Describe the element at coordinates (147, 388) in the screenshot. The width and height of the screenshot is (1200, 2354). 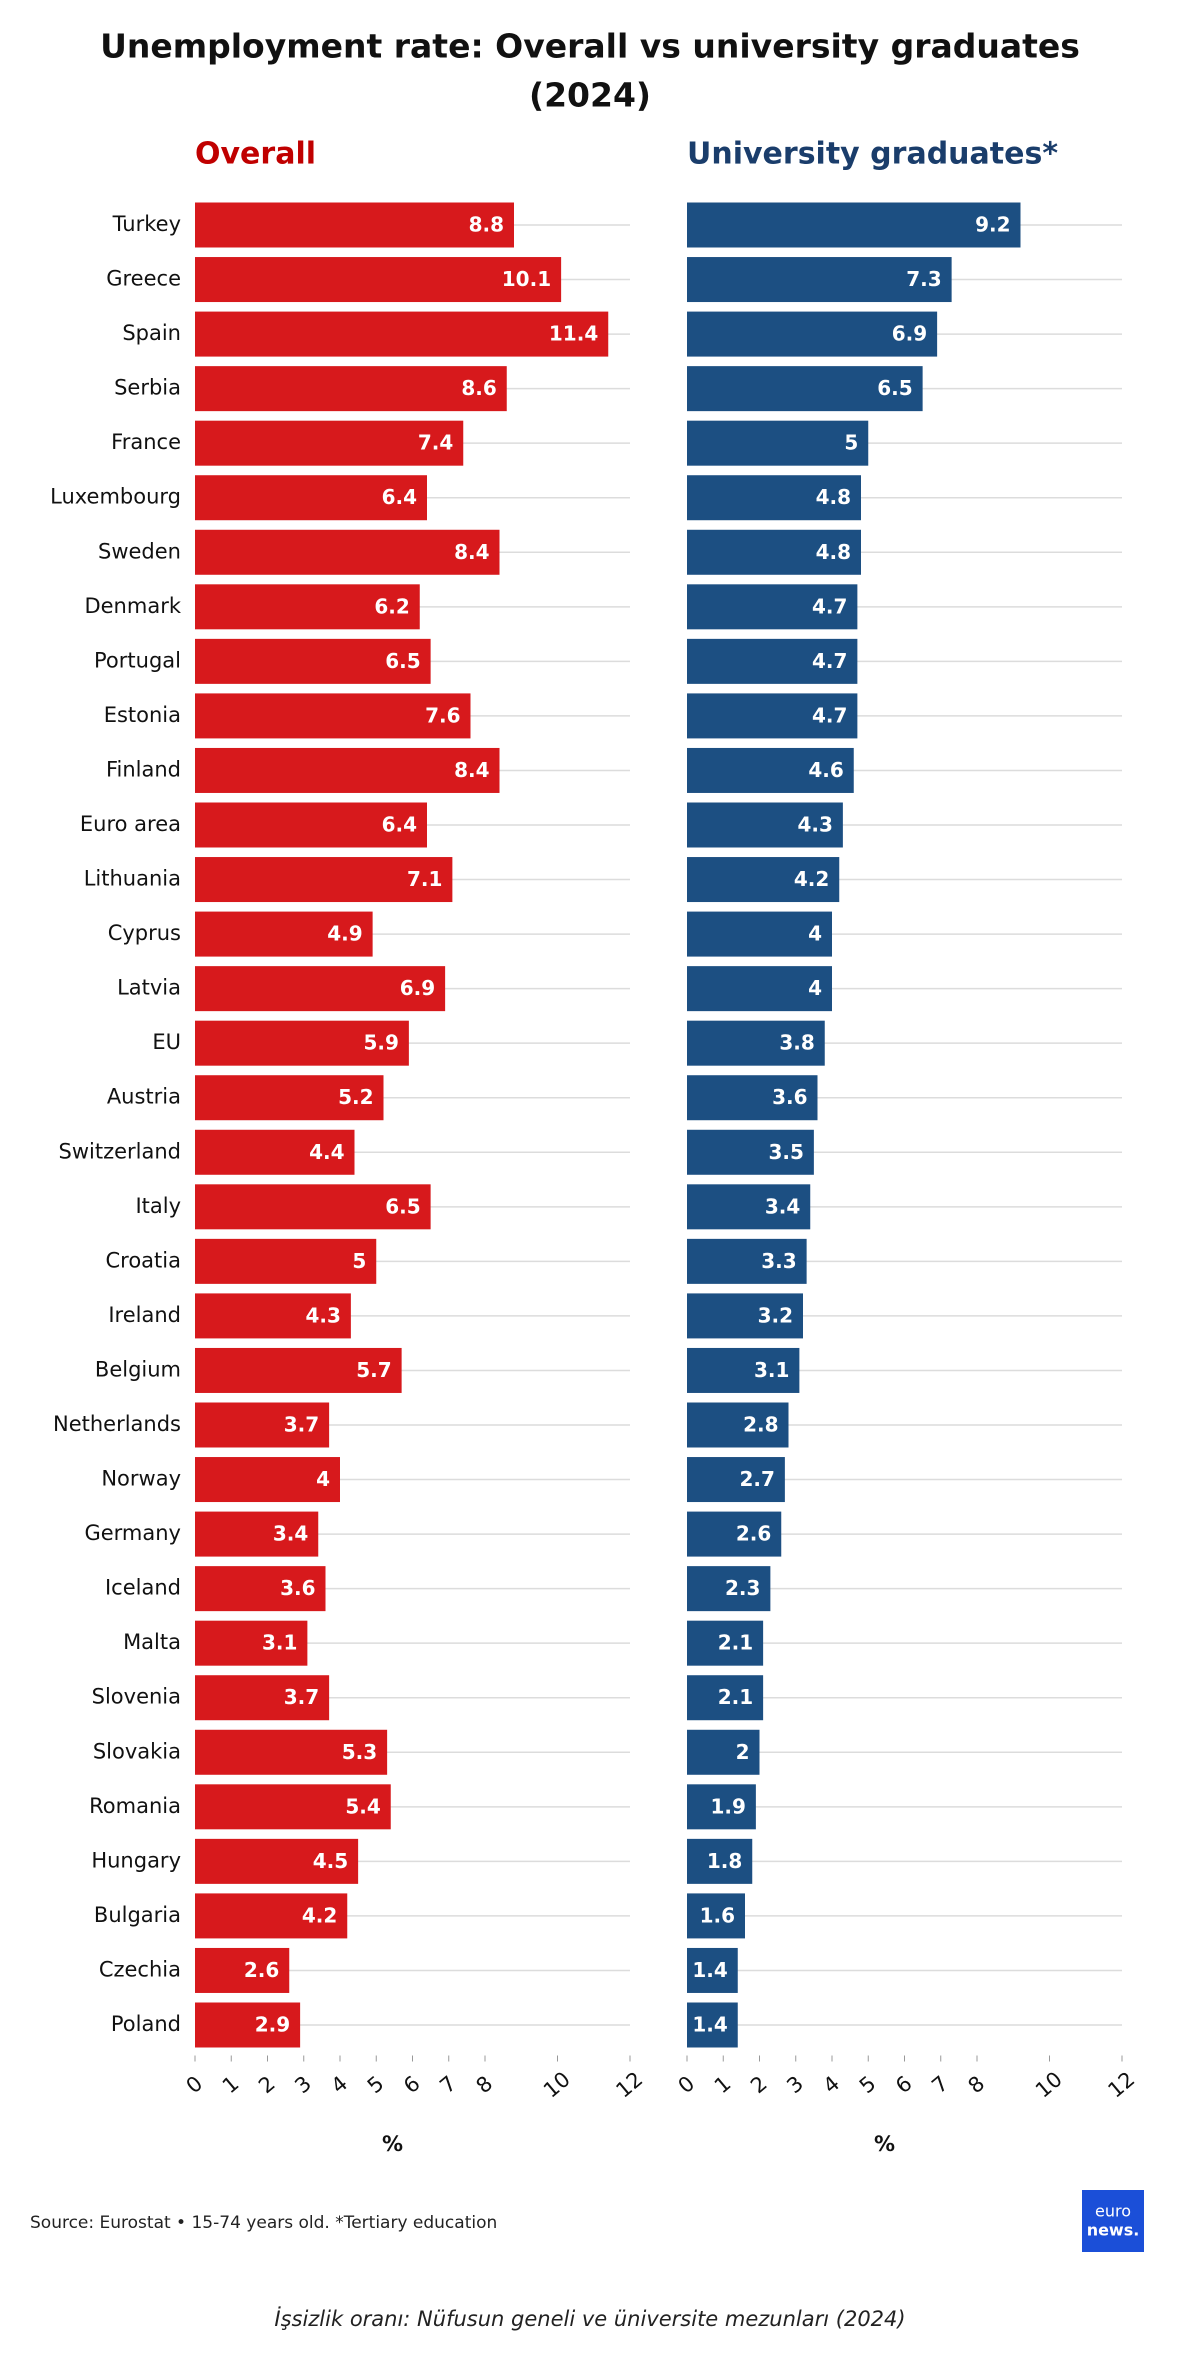
I see `category-label: Serbia` at that location.